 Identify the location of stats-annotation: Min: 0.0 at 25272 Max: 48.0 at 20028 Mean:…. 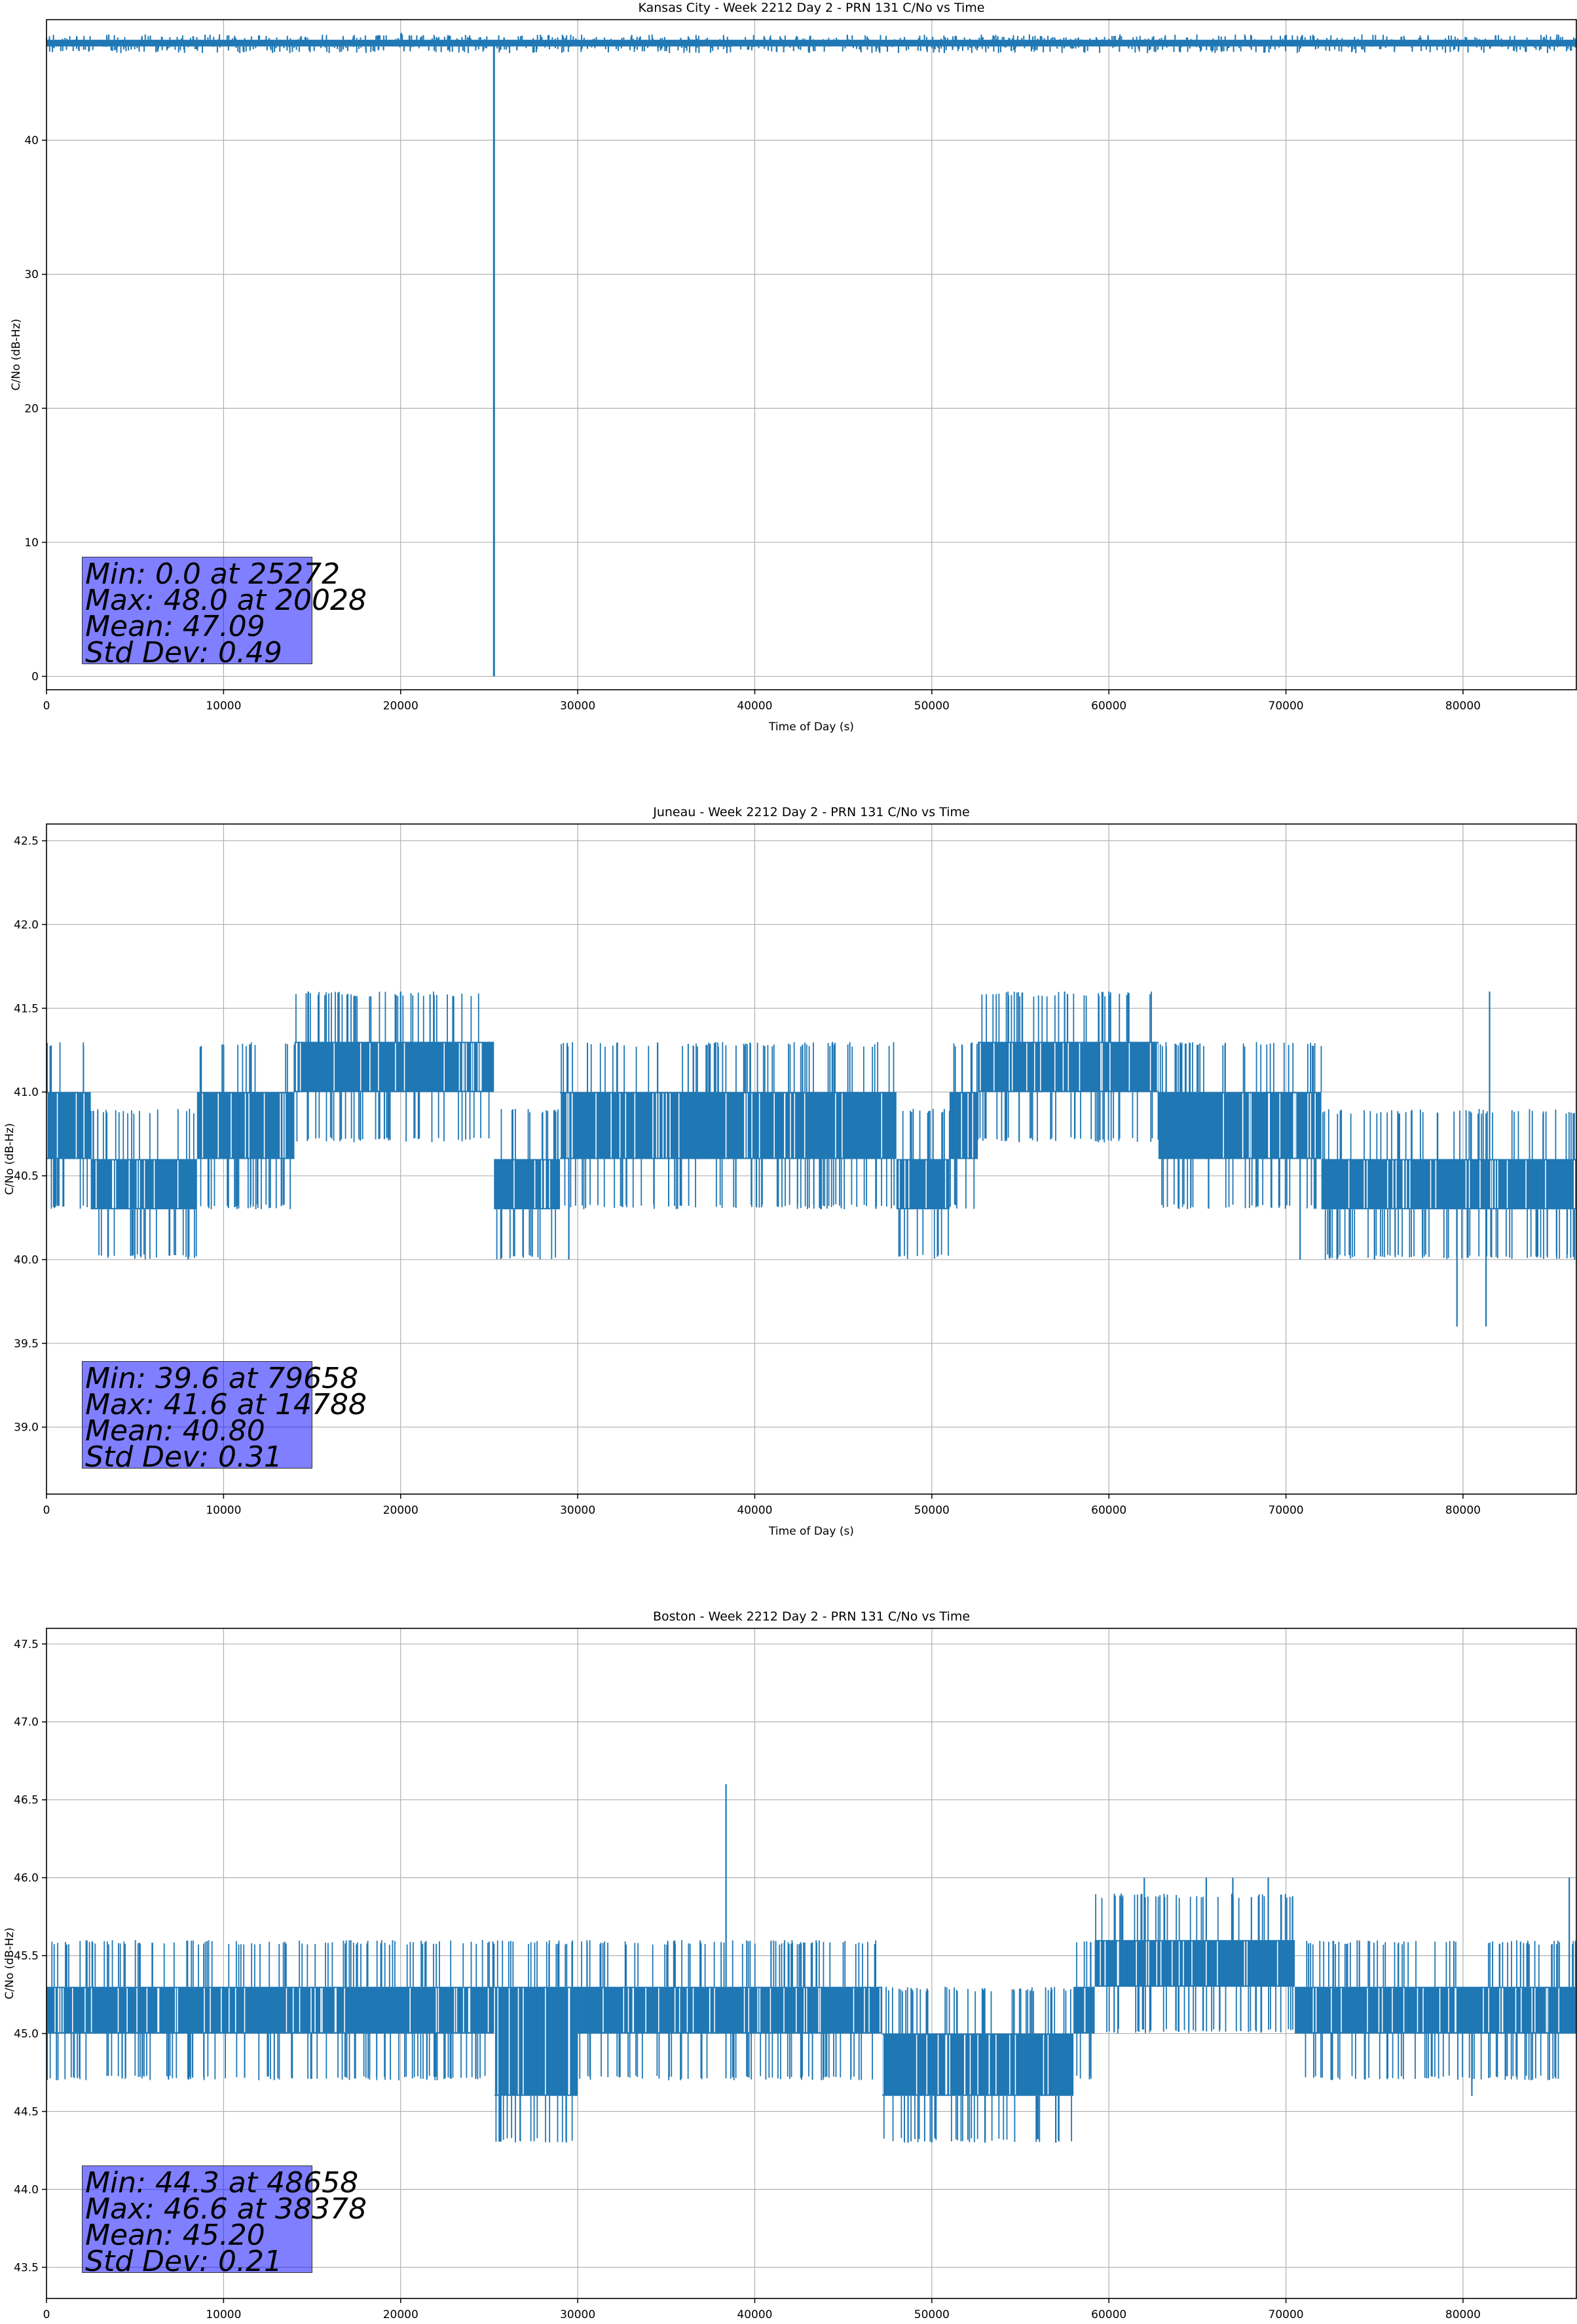
(224, 613).